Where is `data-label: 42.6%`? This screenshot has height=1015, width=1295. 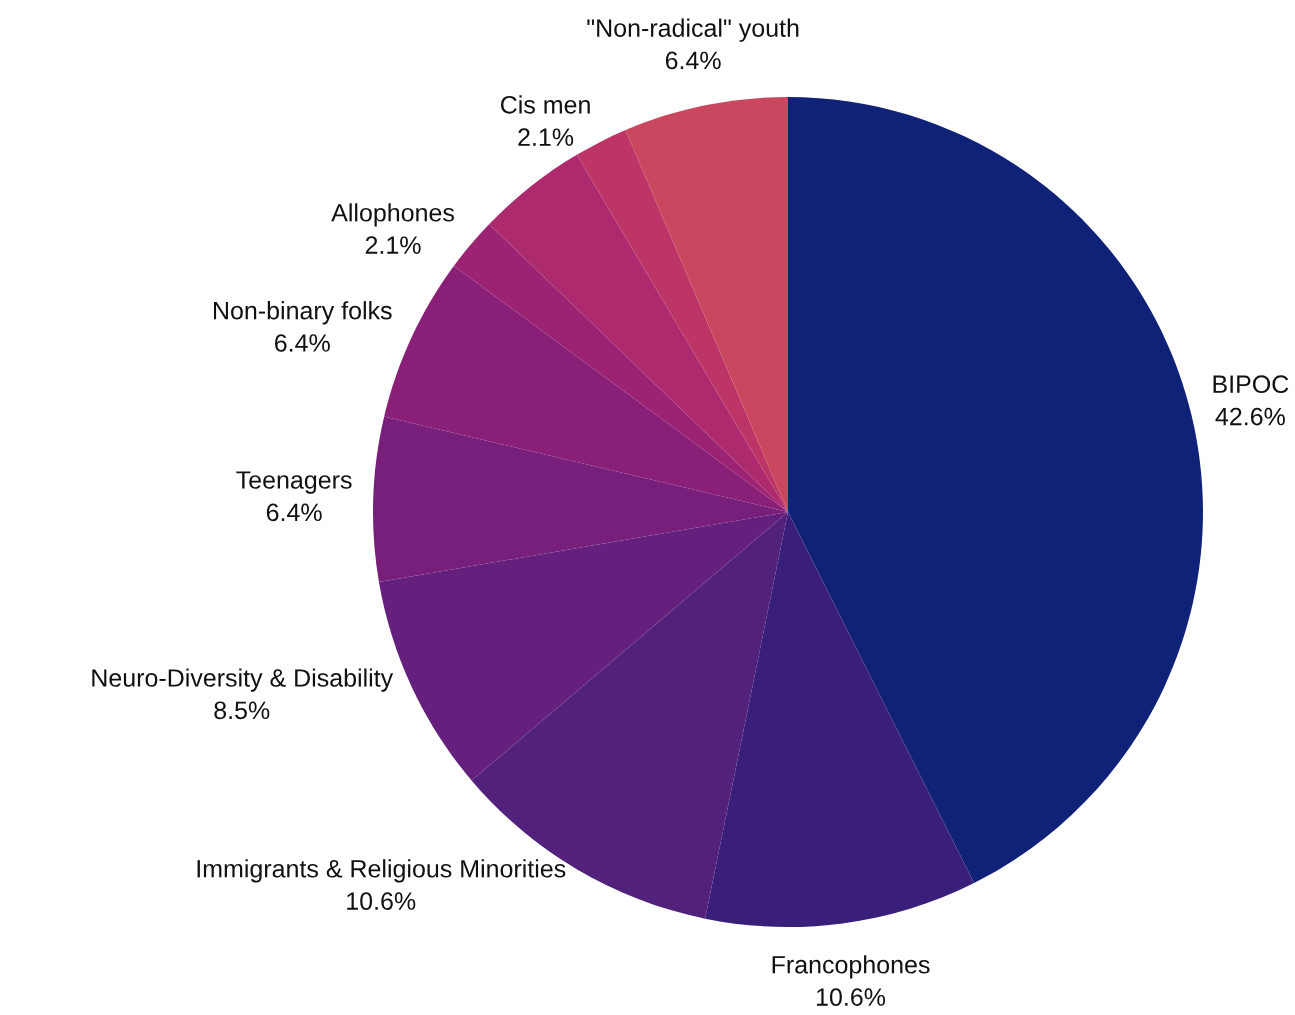 data-label: 42.6% is located at coordinates (1250, 416).